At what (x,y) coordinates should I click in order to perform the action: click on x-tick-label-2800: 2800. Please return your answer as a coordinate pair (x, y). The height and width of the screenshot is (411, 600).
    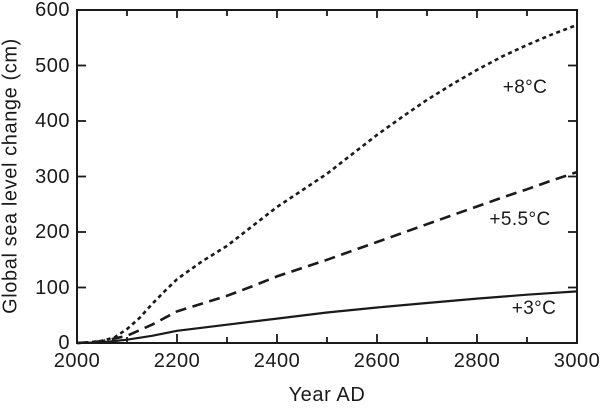
    Looking at the image, I should click on (477, 361).